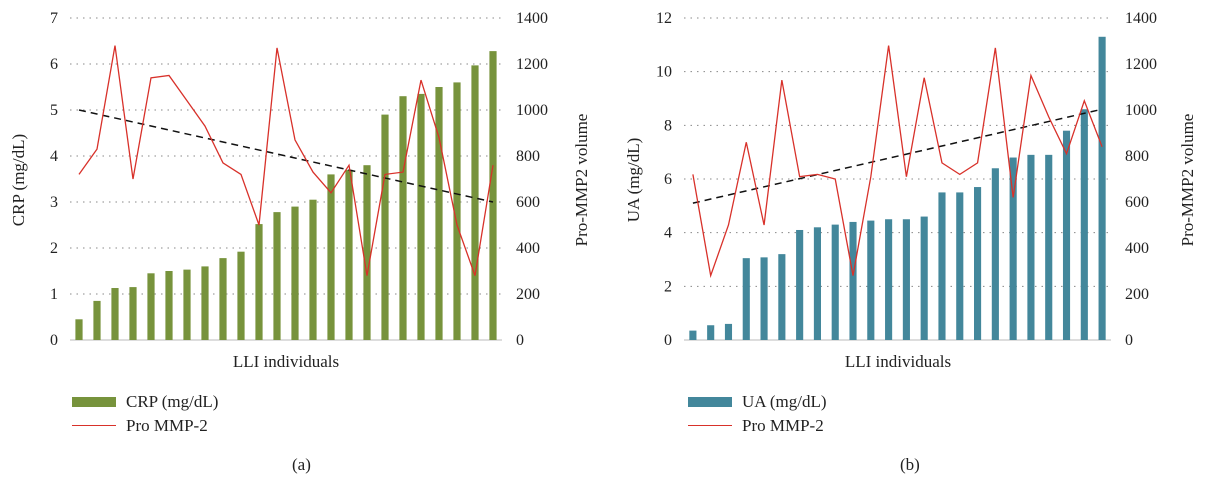 This screenshot has width=1206, height=483. What do you see at coordinates (54, 18) in the screenshot?
I see `y-tick-label: 7` at bounding box center [54, 18].